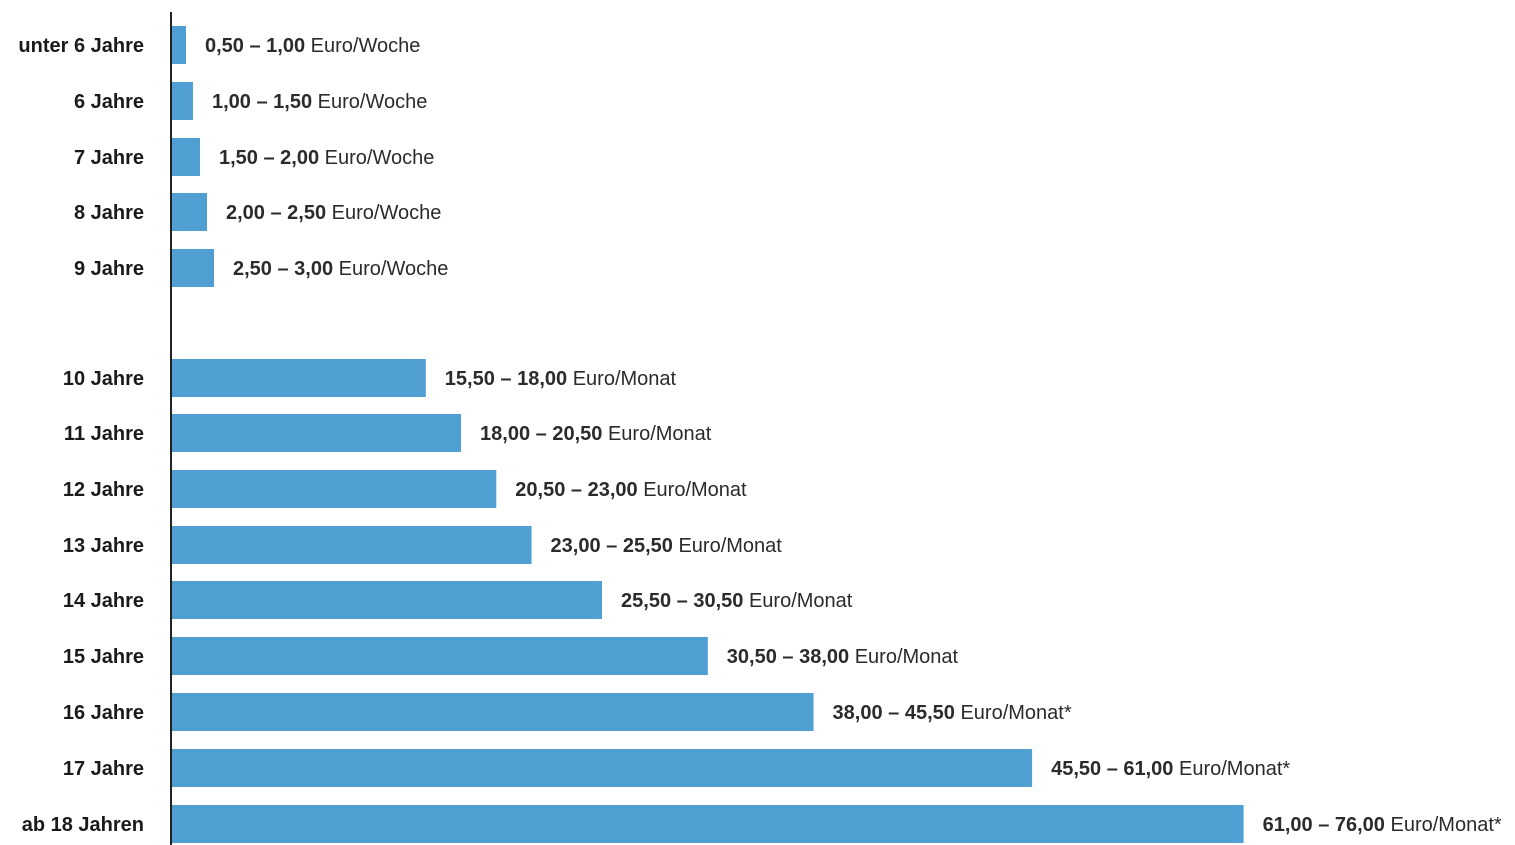 The height and width of the screenshot is (845, 1515). Describe the element at coordinates (81, 46) in the screenshot. I see `category-label: unter 6 Jahre` at that location.